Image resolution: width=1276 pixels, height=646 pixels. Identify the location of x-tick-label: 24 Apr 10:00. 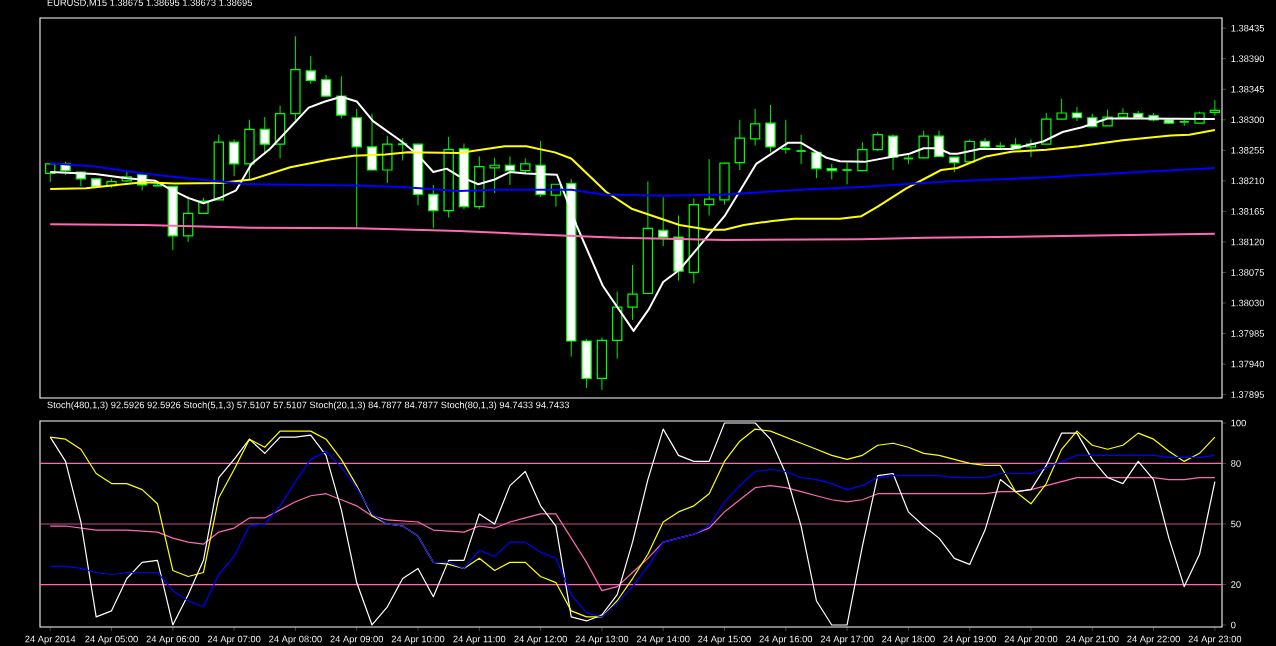
(418, 640).